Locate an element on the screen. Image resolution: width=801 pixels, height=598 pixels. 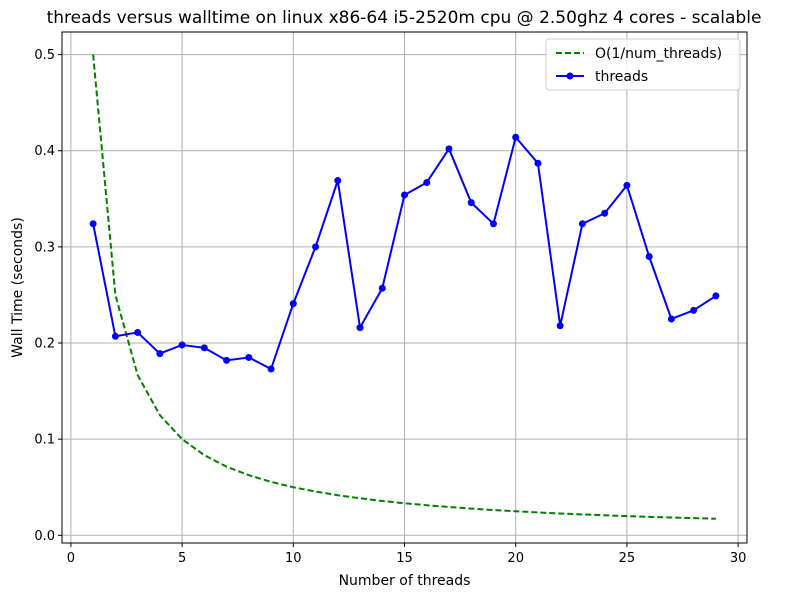
legend-label-o-1-num-threads: O(1/num_threads) is located at coordinates (658, 54).